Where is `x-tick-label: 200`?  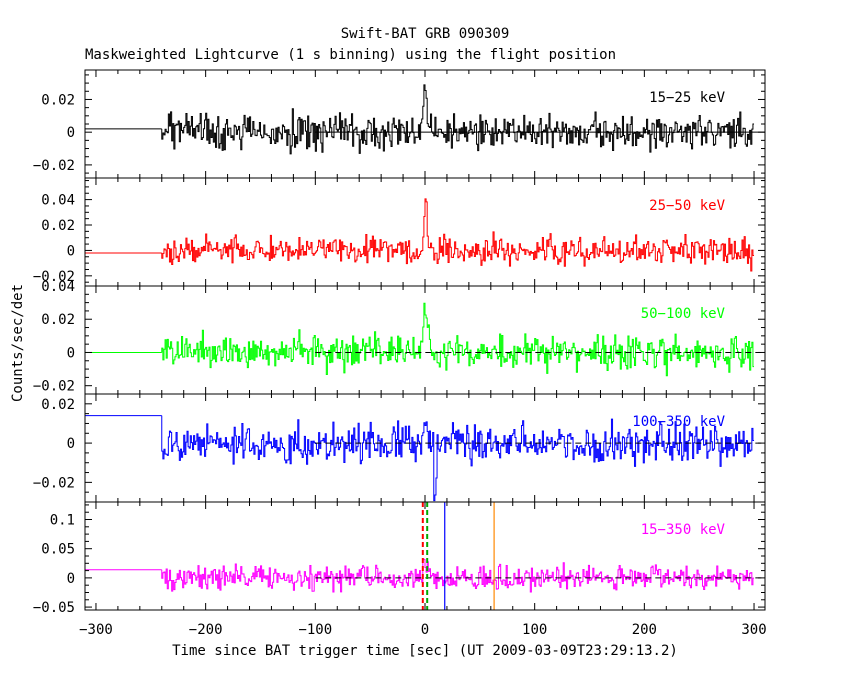 x-tick-label: 200 is located at coordinates (644, 630).